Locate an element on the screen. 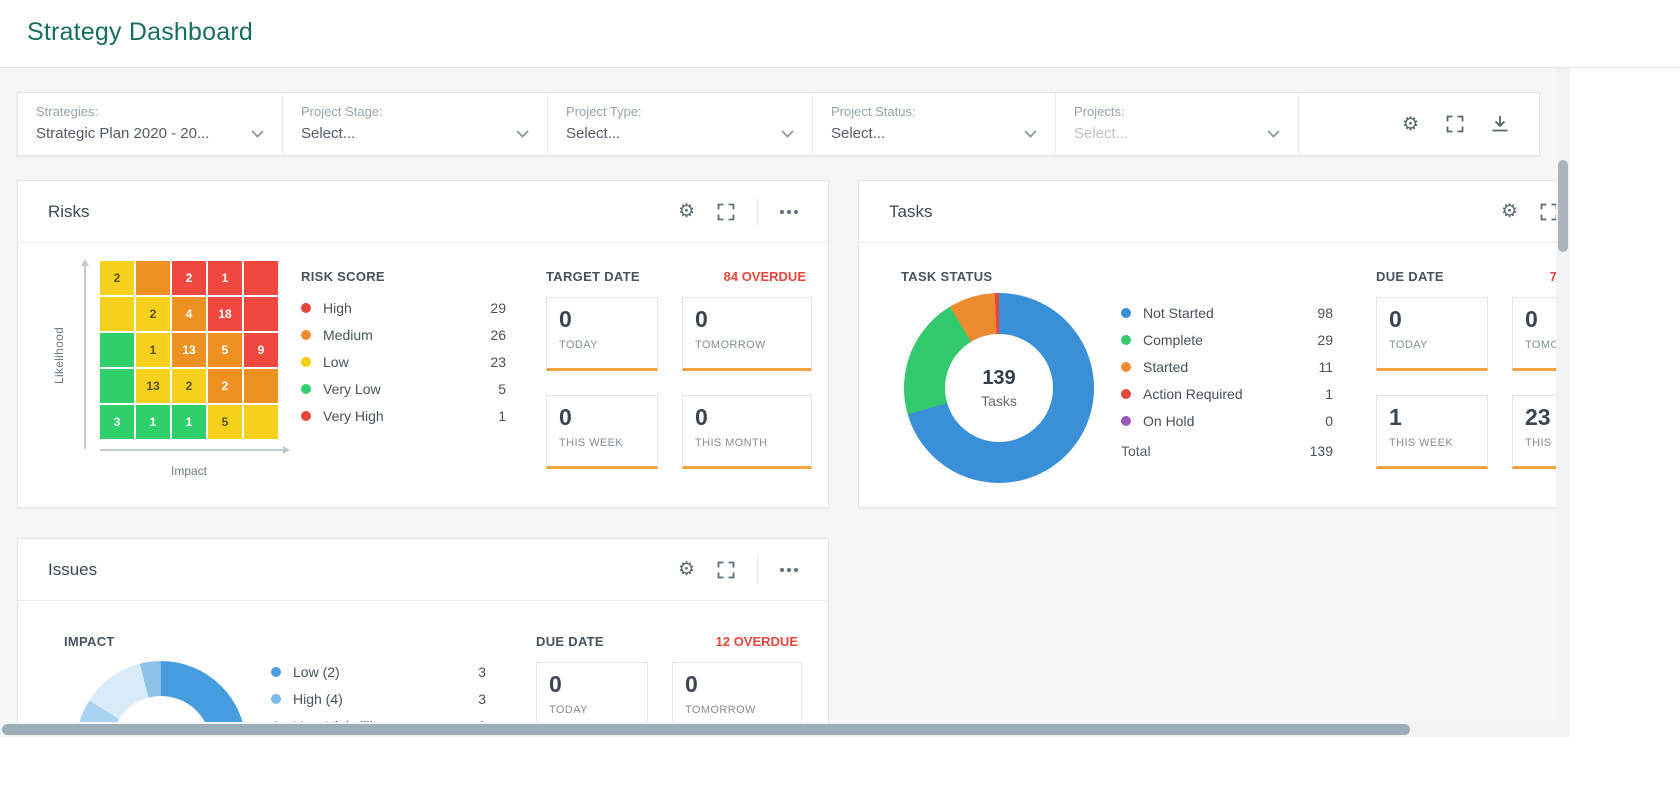 The width and height of the screenshot is (1680, 788). legend-item: Not Started 98 is located at coordinates (1227, 312).